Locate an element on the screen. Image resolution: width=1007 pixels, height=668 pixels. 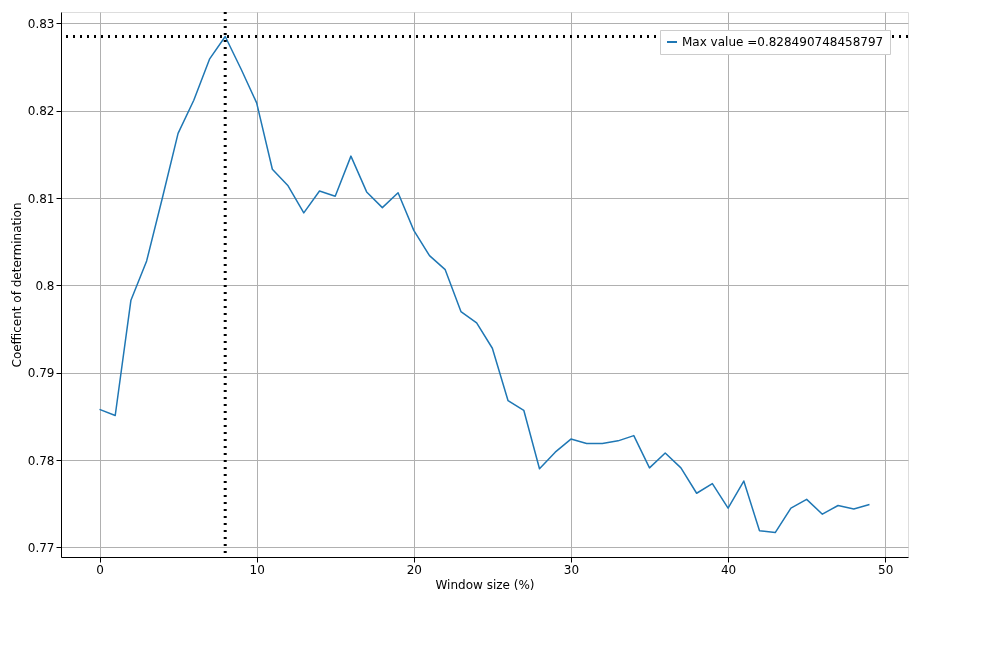
y-tick-label: 0.79 is located at coordinates (41, 373).